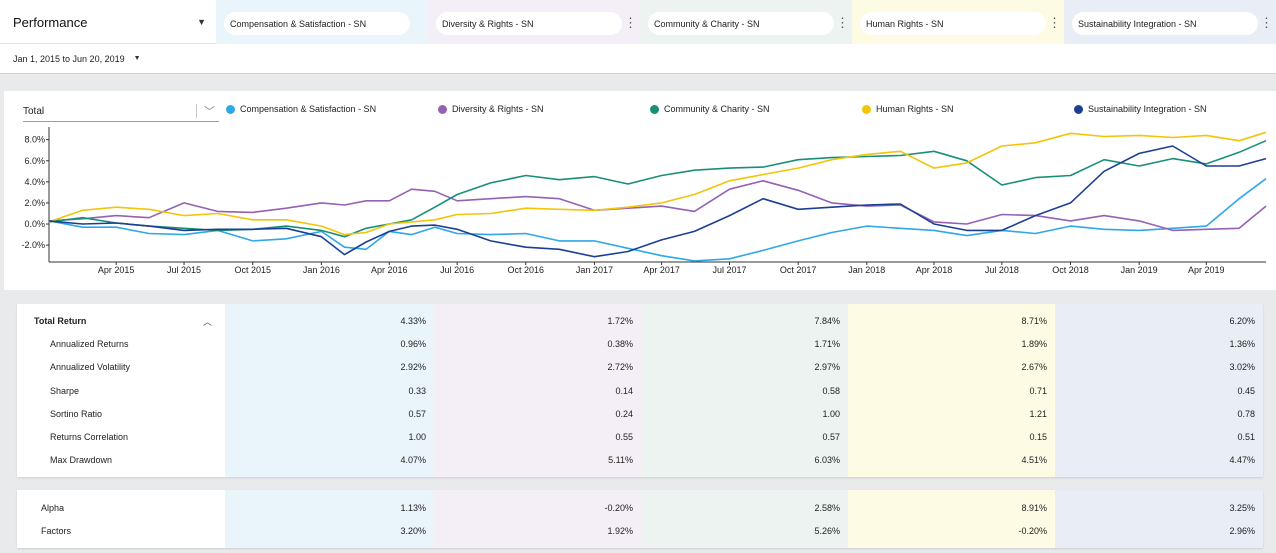 Image resolution: width=1276 pixels, height=553 pixels. What do you see at coordinates (208, 321) in the screenshot?
I see `chevron-up-icon: ﹀` at bounding box center [208, 321].